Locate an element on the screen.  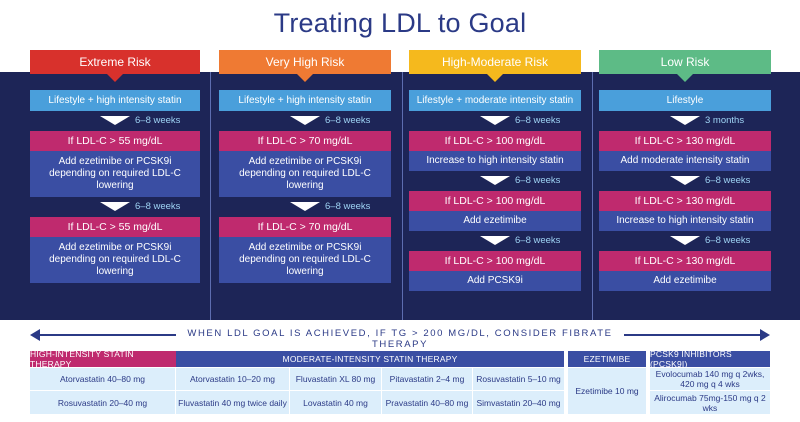
moderate-intensity-cell: Pitavastatin 2–4 mg is located at coordinates (427, 379).